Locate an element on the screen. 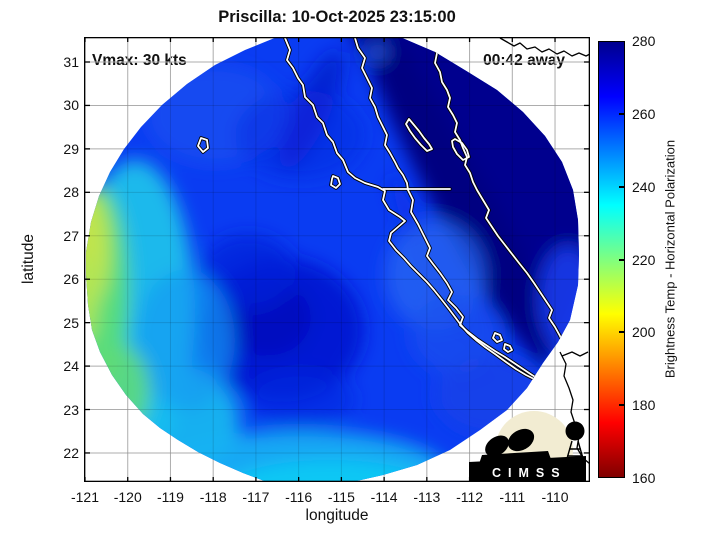 Image resolution: width=720 pixels, height=540 pixels. y-tick-label: 28 is located at coordinates (71, 192).